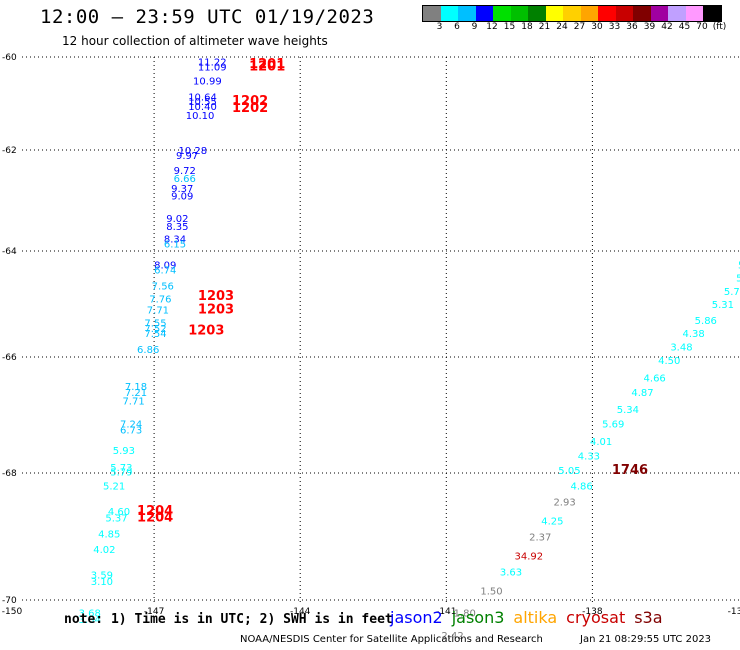 This screenshot has width=740, height=650. What do you see at coordinates (207, 17) in the screenshot?
I see `map-title: 12:00 – 23:59 UTC 01/19/2023` at bounding box center [207, 17].